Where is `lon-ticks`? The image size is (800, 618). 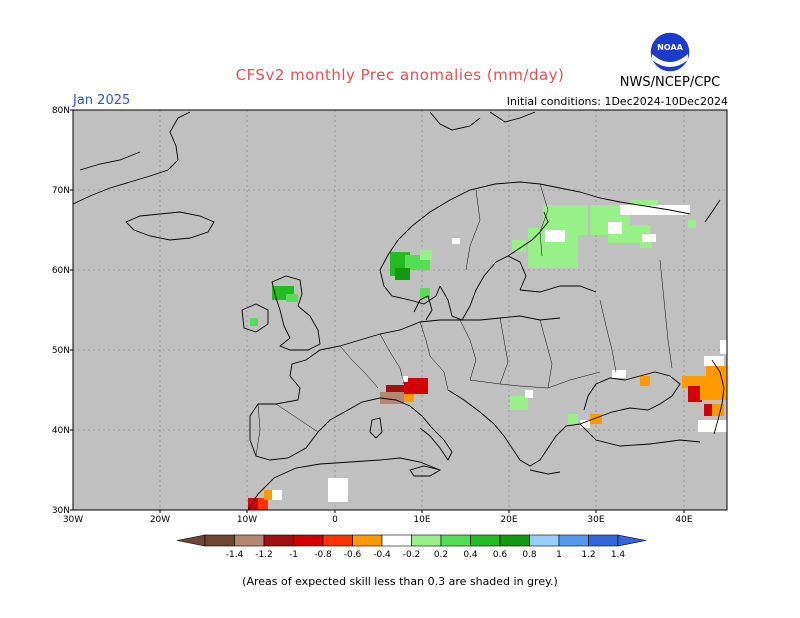
lon-ticks is located at coordinates (422, 511).